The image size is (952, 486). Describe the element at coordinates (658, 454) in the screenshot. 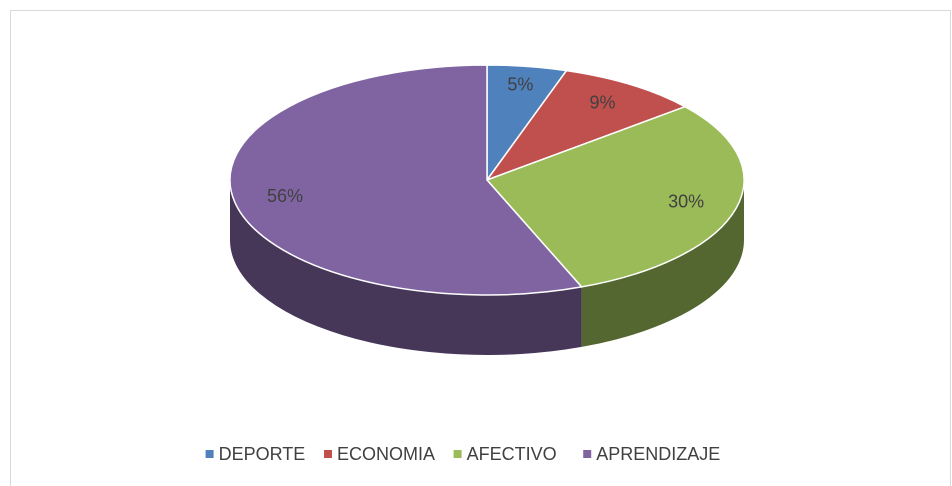

I see `legend-label: APRENDIZAJE` at that location.